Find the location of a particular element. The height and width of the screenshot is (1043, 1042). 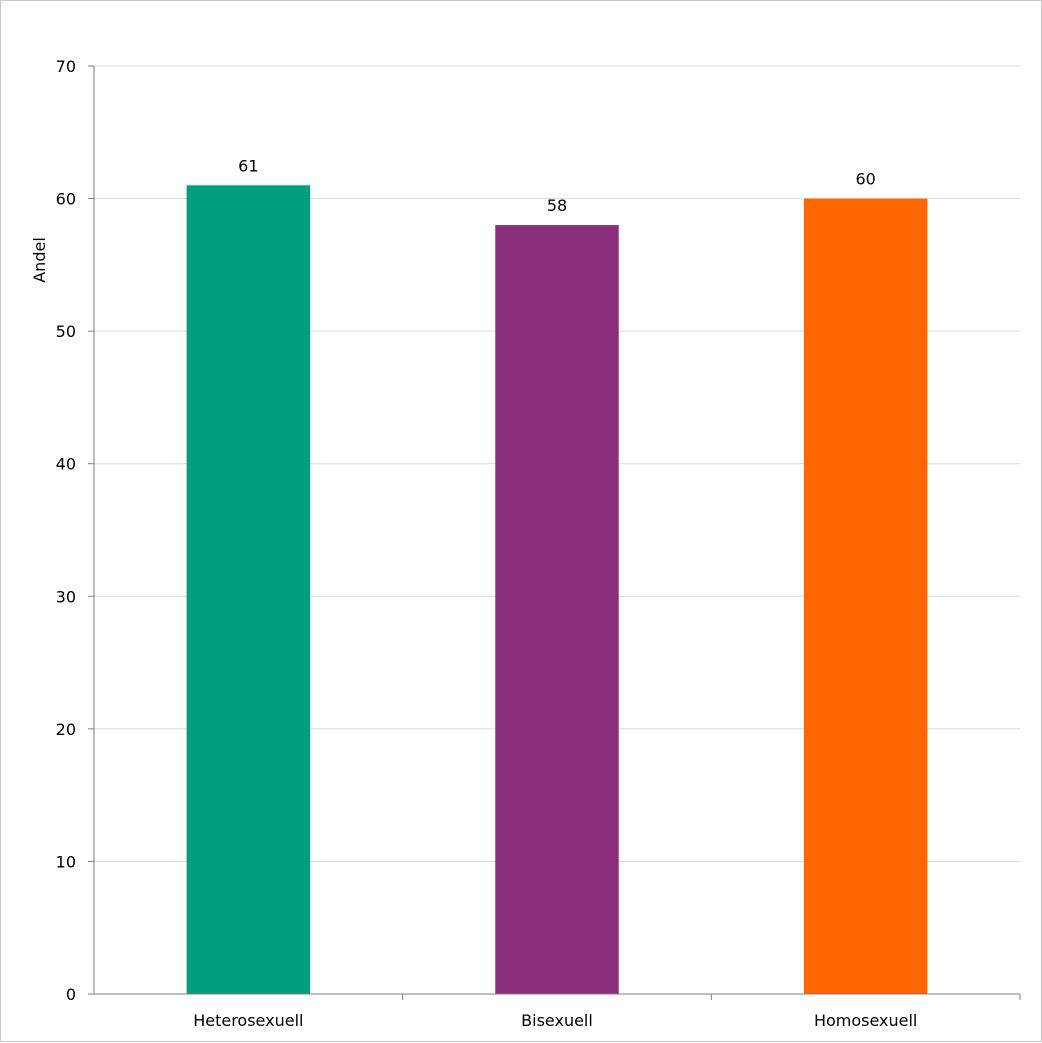

y-tick-labels: 0 10 20 30 40 50 60 70 is located at coordinates (75, 530).